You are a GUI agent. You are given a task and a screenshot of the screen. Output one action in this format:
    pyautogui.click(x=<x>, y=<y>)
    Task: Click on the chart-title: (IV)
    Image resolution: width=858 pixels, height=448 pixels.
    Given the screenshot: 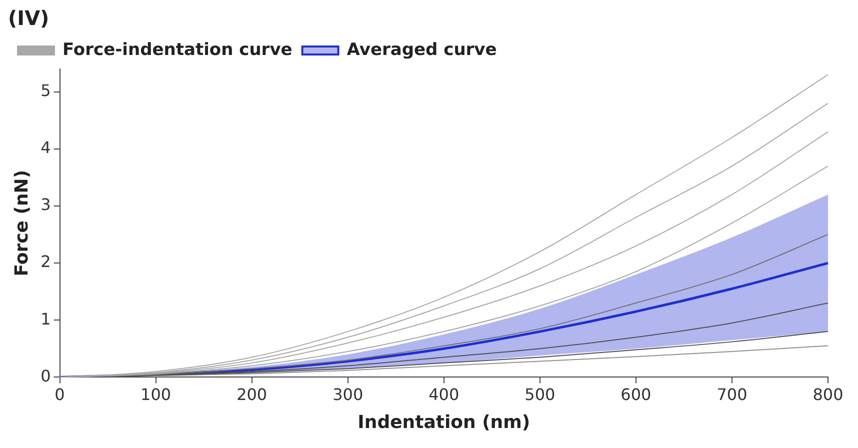 What is the action you would take?
    pyautogui.click(x=29, y=18)
    